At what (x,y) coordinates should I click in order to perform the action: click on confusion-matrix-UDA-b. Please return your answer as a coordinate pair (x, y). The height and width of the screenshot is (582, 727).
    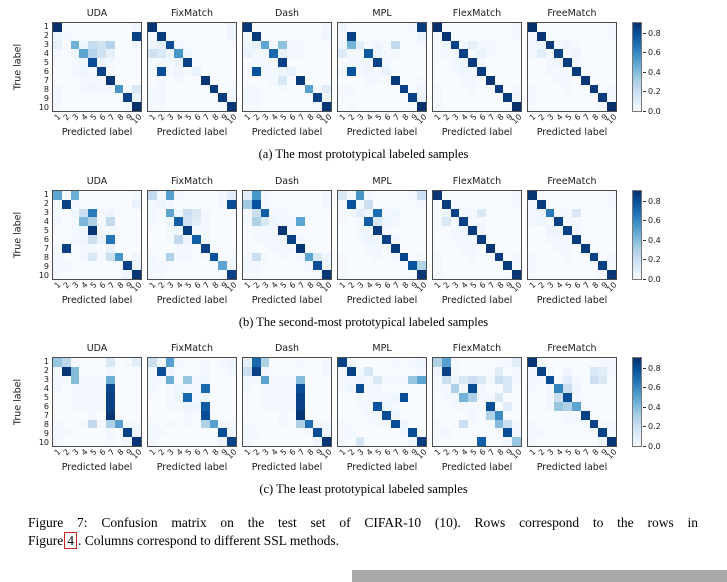
    Looking at the image, I should click on (97, 235).